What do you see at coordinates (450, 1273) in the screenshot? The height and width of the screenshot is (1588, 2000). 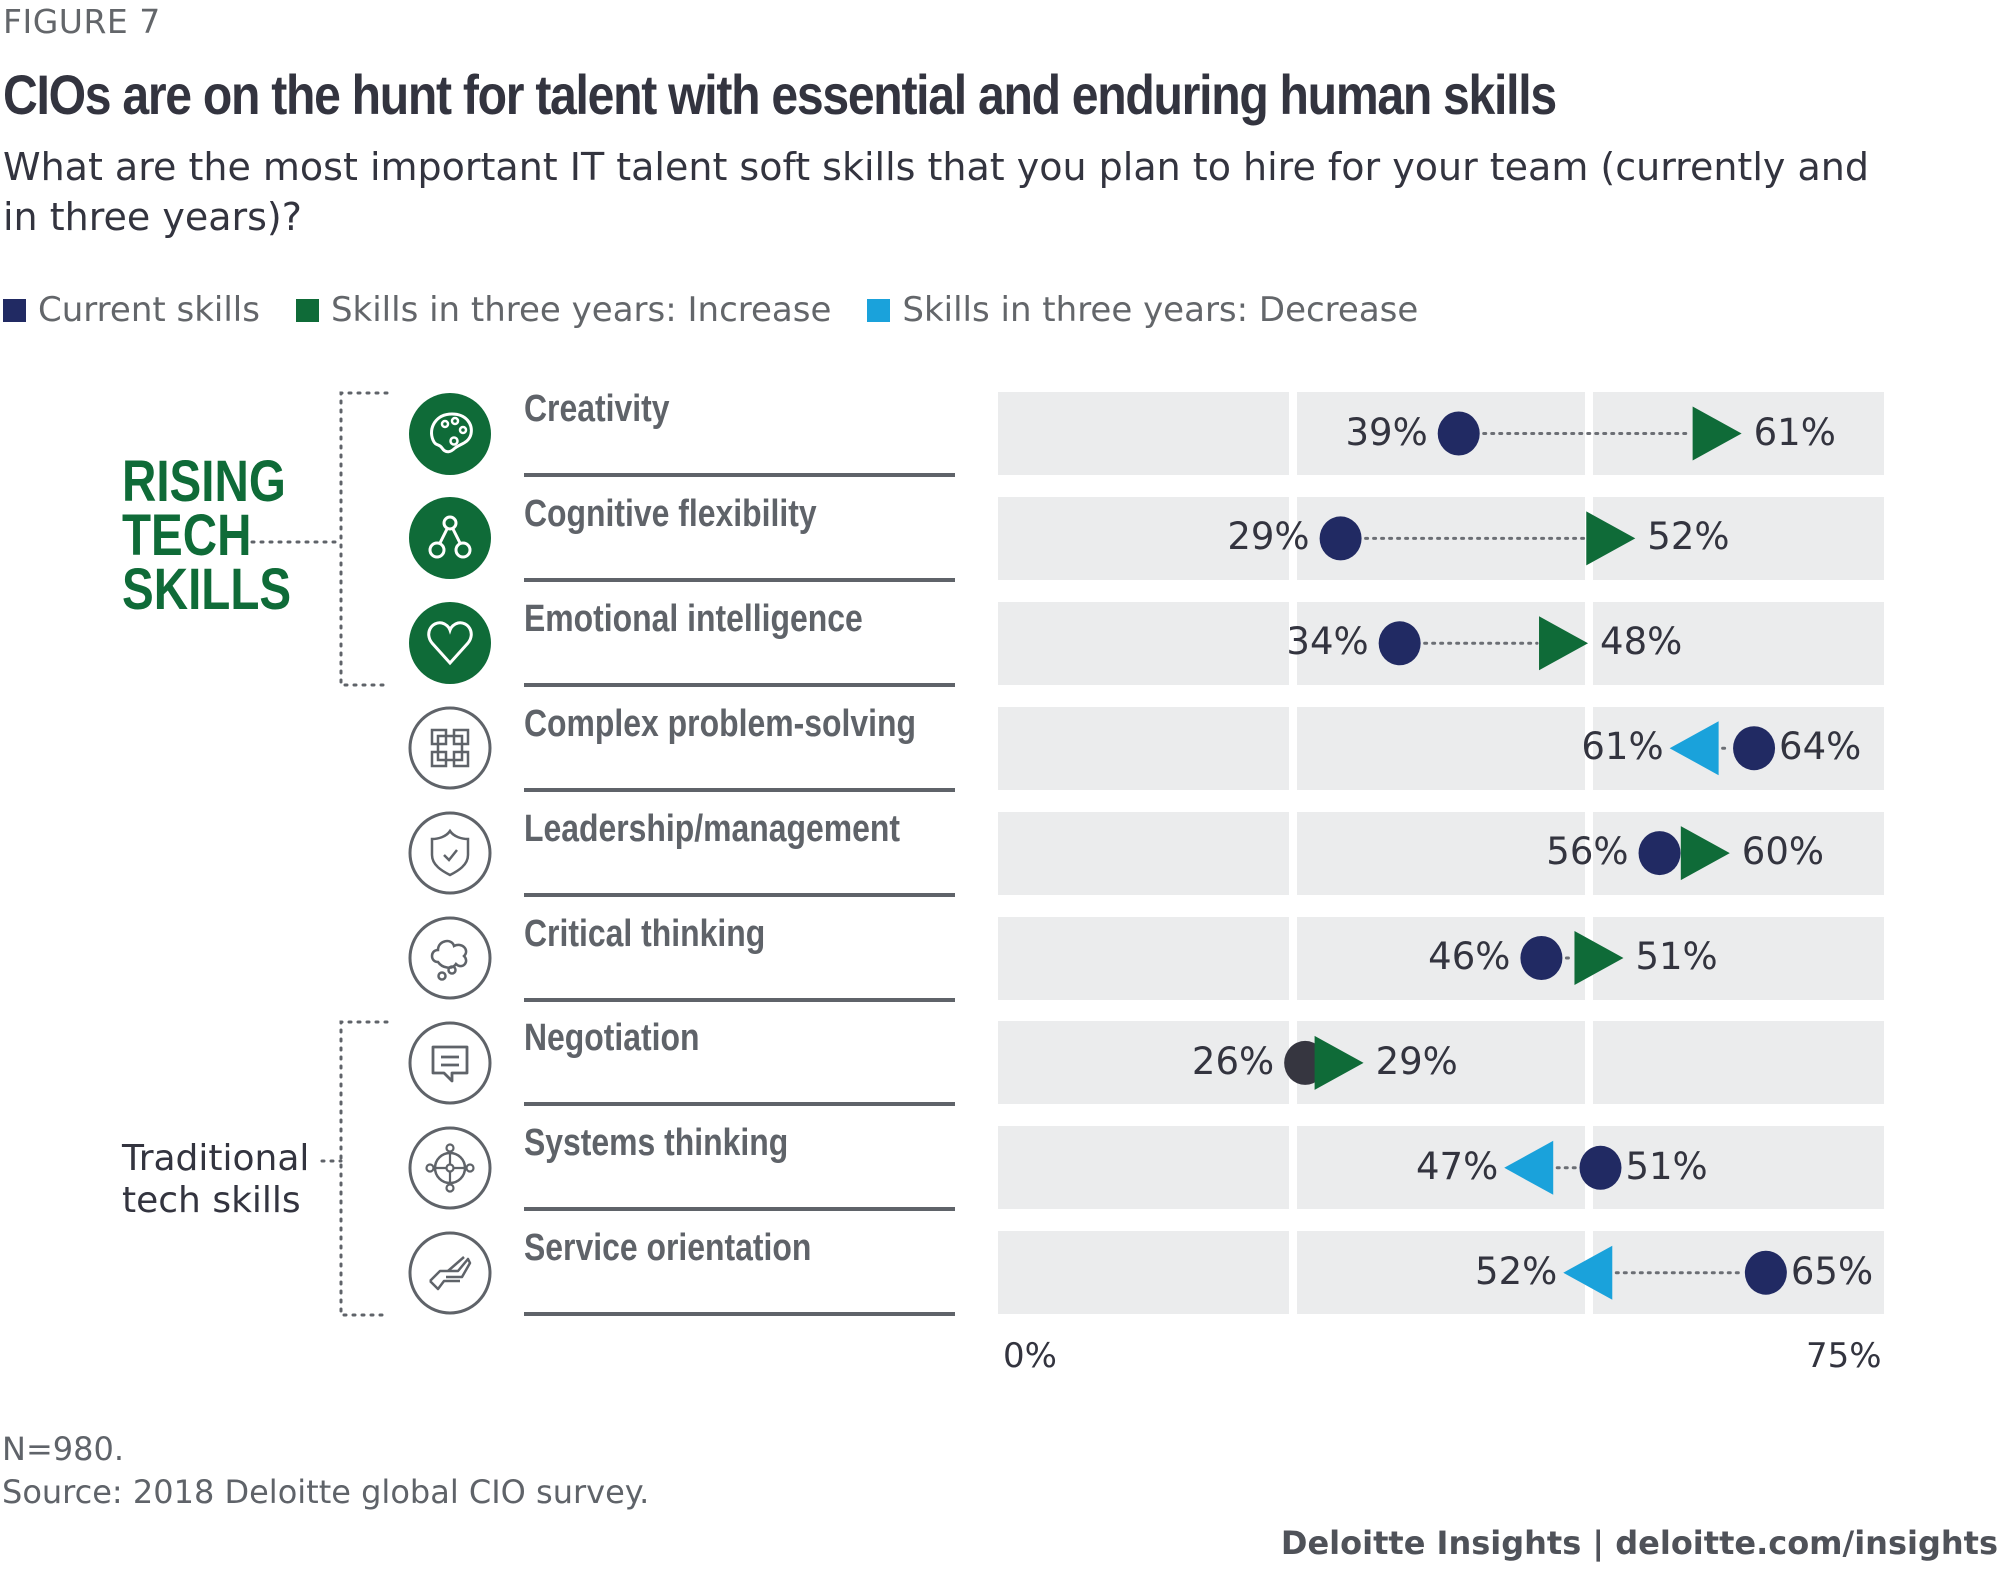 I see `helping-hand-icon` at bounding box center [450, 1273].